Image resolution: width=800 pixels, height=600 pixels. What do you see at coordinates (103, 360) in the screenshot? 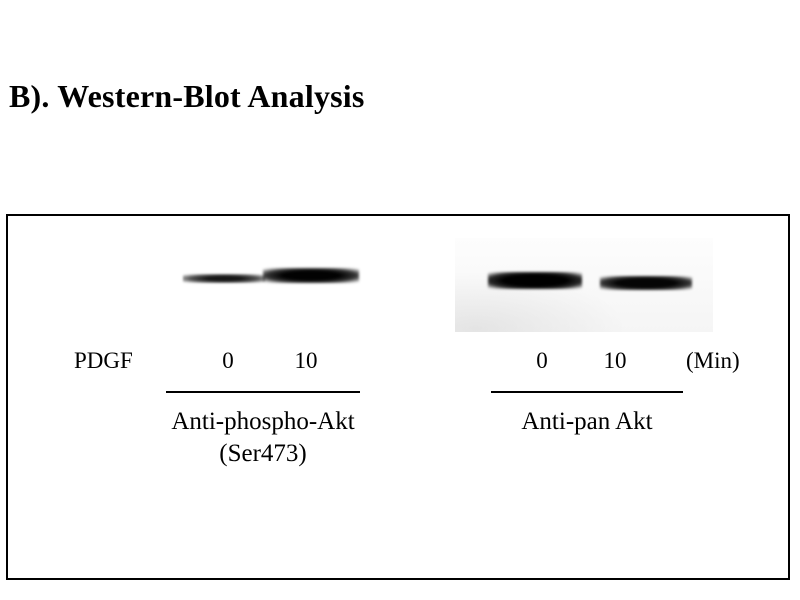
I see `pdgf-label: PDGF` at bounding box center [103, 360].